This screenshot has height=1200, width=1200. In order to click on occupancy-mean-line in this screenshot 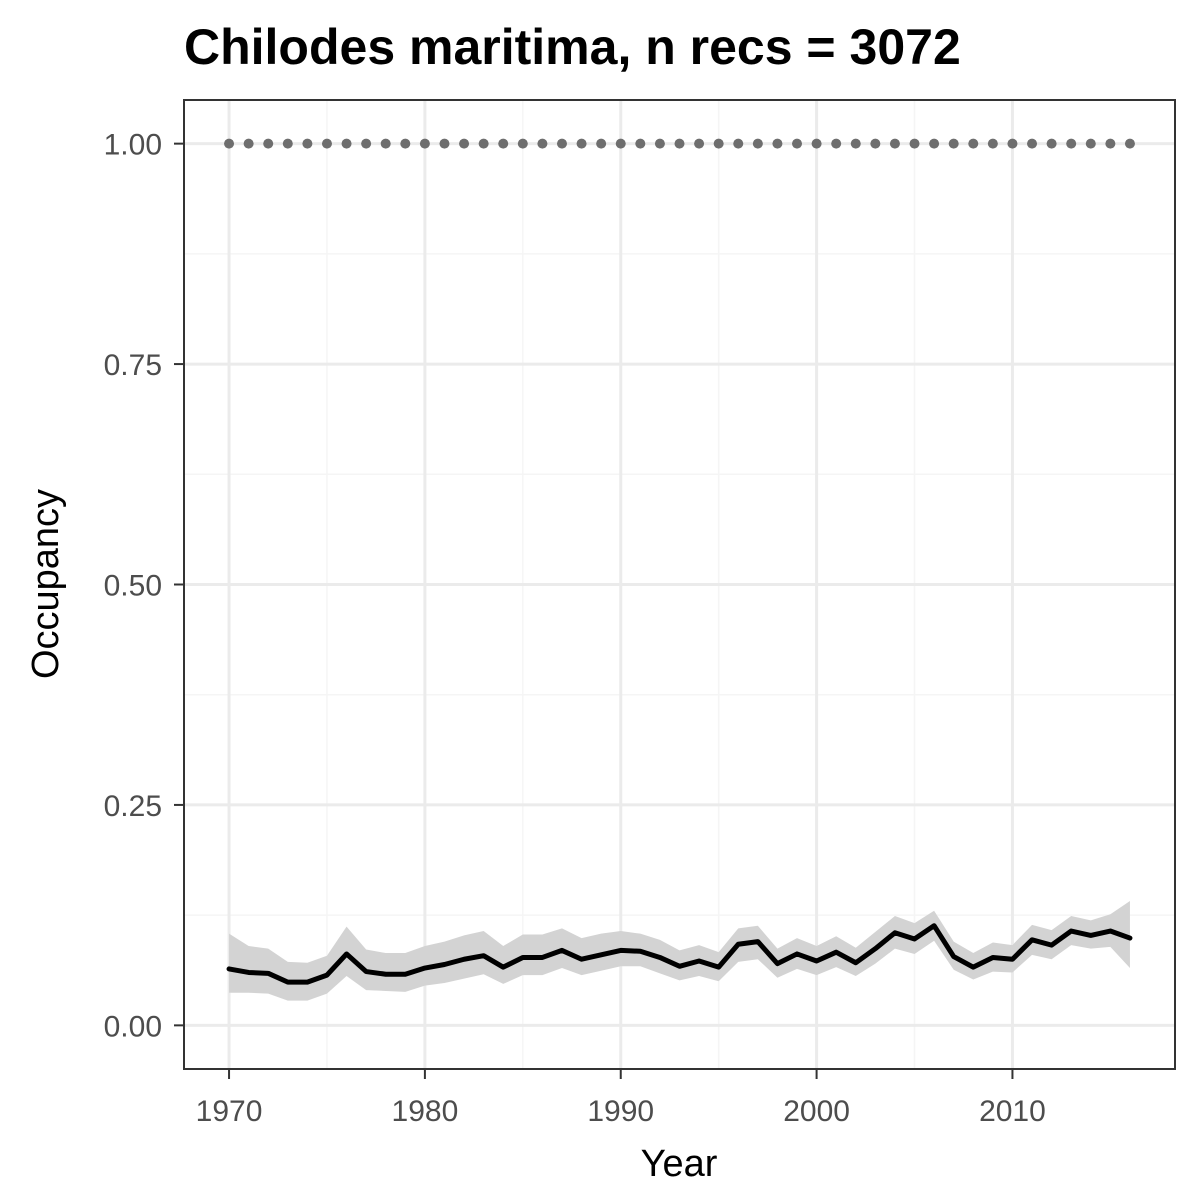, I will do `click(679, 954)`.